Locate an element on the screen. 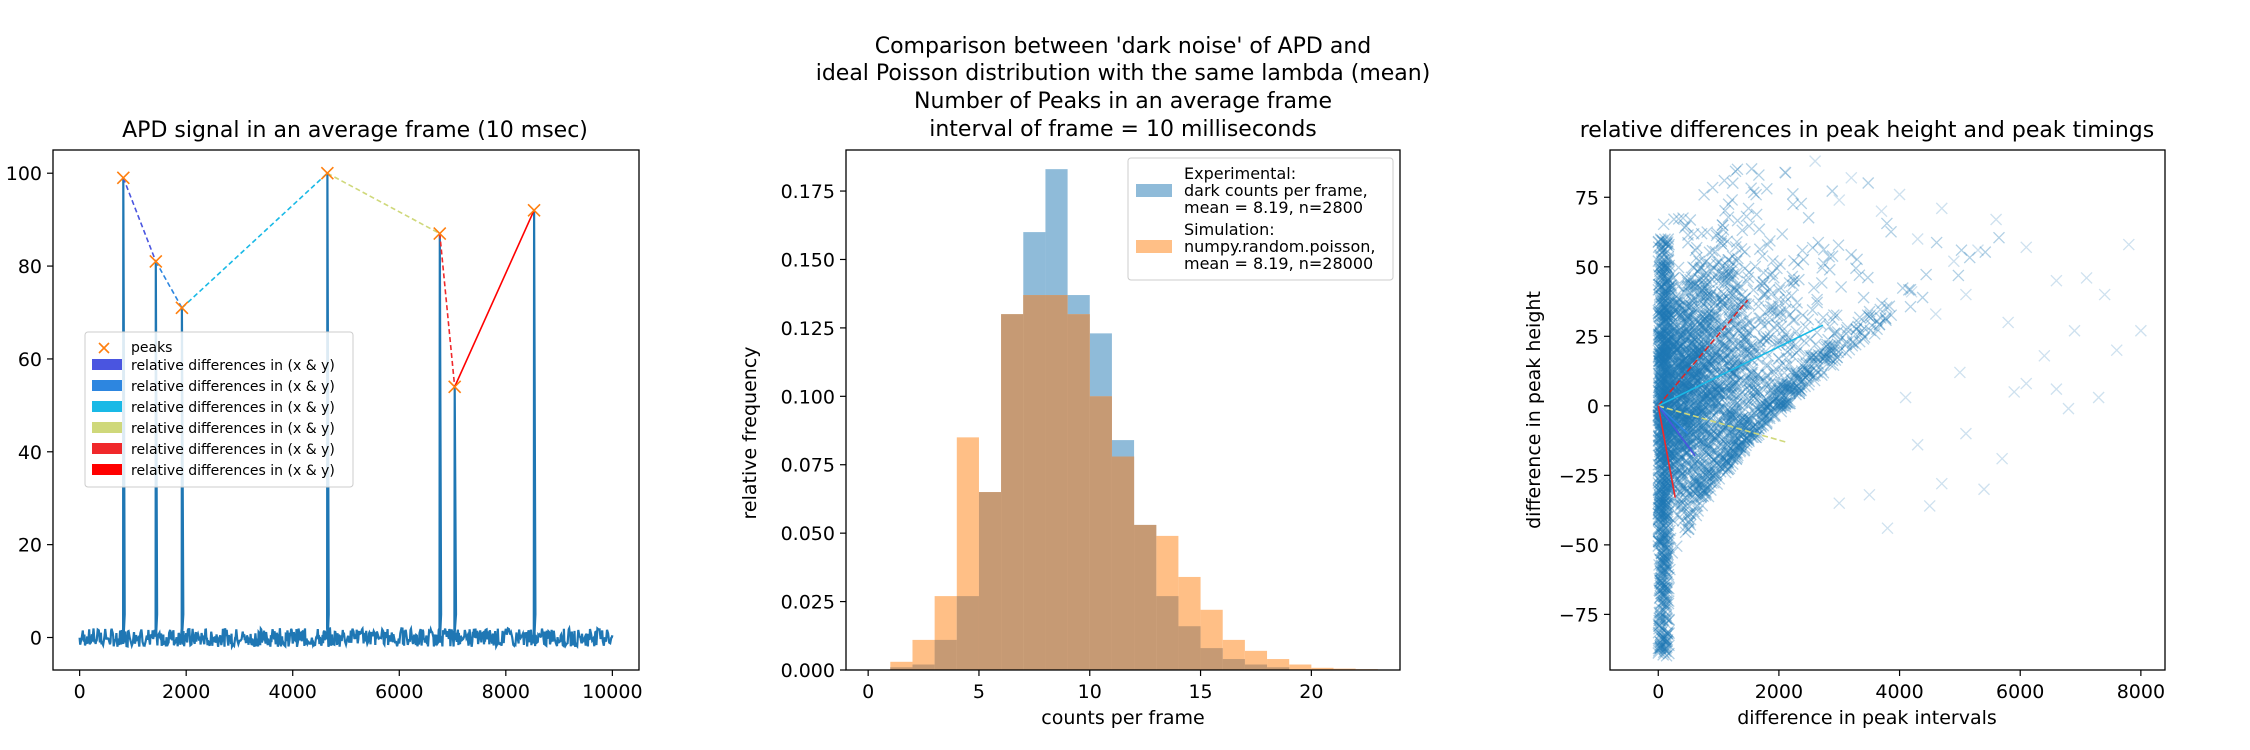  plot3-xtick-label: 2000 is located at coordinates (1779, 692).